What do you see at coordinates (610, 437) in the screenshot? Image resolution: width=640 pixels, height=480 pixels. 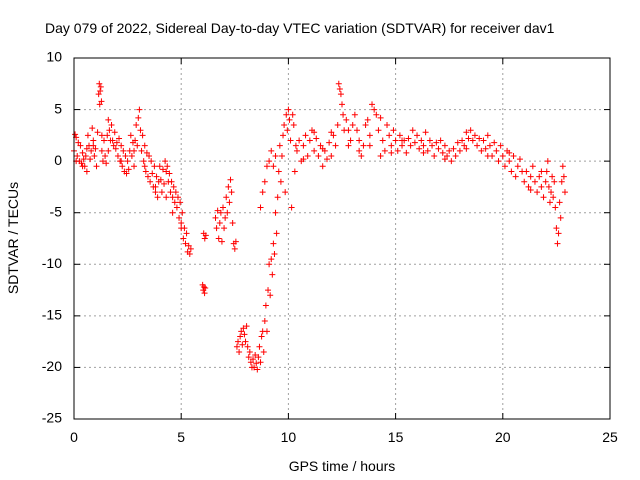 I see `x-tick-label: 25` at bounding box center [610, 437].